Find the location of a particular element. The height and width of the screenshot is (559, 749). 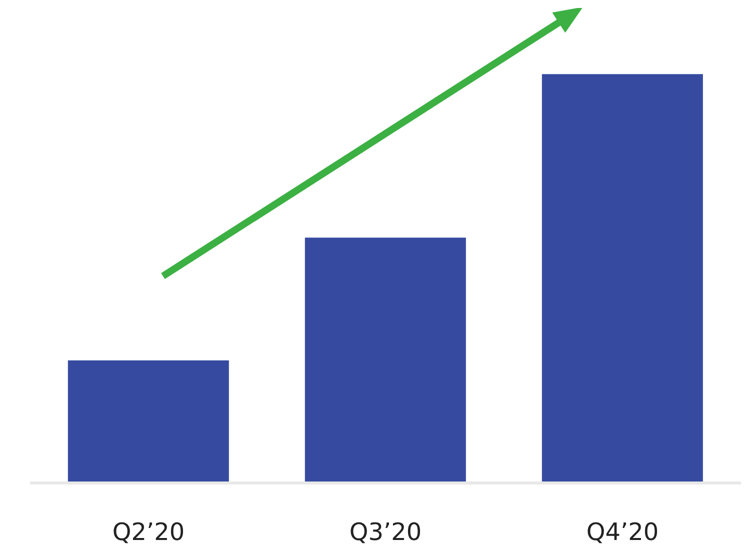

x-tick-label: Q3’20 is located at coordinates (385, 532).